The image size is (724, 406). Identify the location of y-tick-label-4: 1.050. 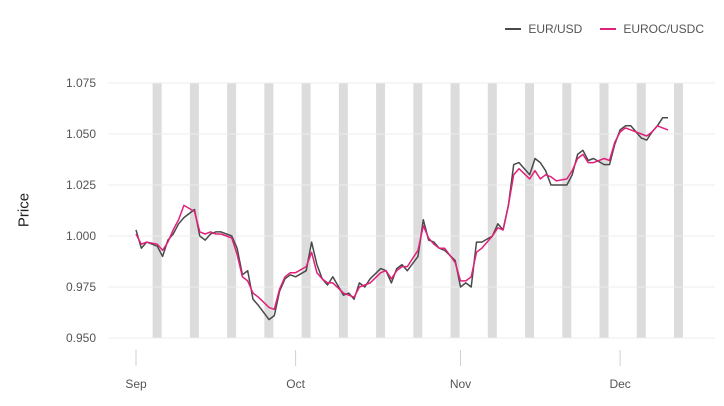
(81, 134).